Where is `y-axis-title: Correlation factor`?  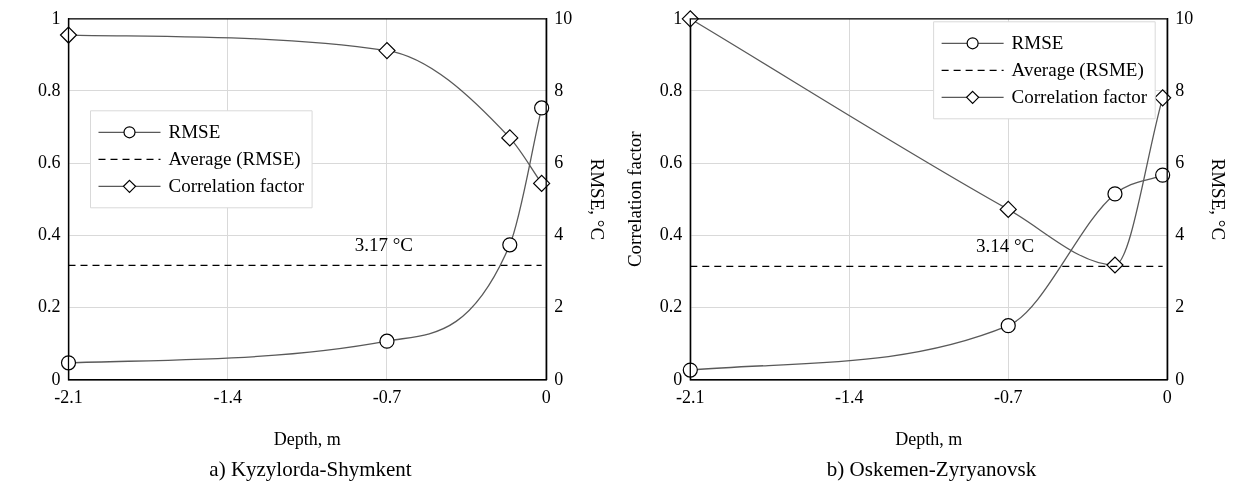
y-axis-title: Correlation factor is located at coordinates (635, 199).